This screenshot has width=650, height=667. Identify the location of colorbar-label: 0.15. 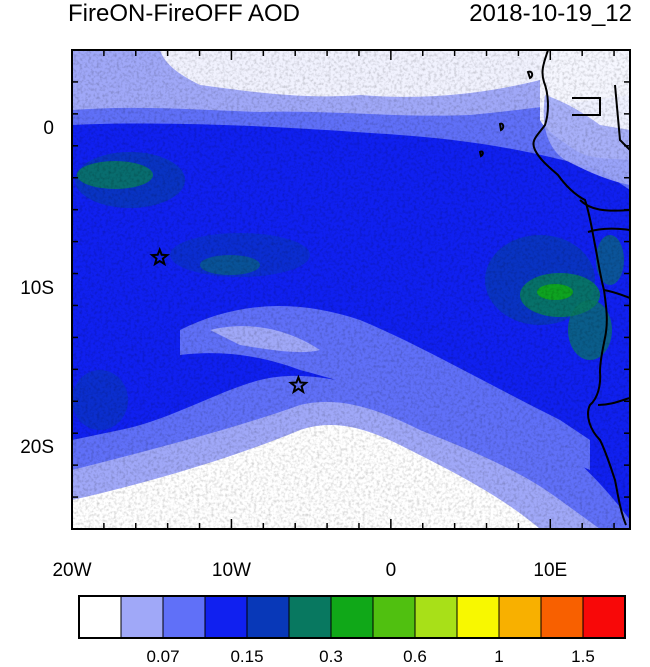
(247, 656).